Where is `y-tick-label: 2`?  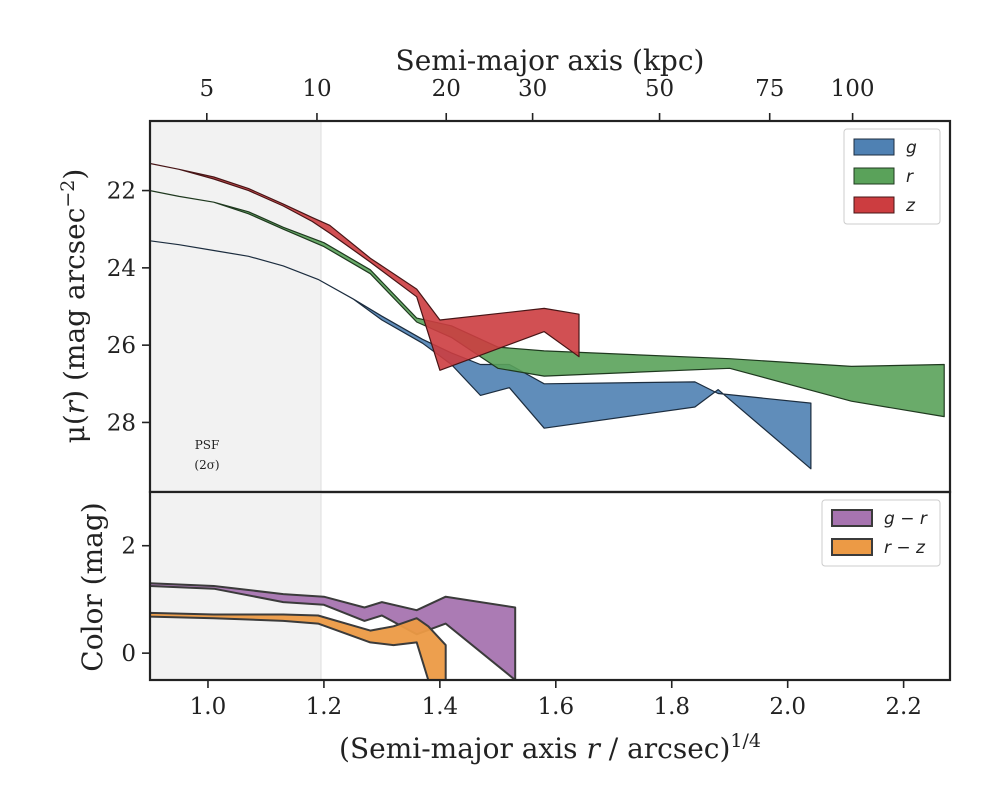 y-tick-label: 2 is located at coordinates (128, 547).